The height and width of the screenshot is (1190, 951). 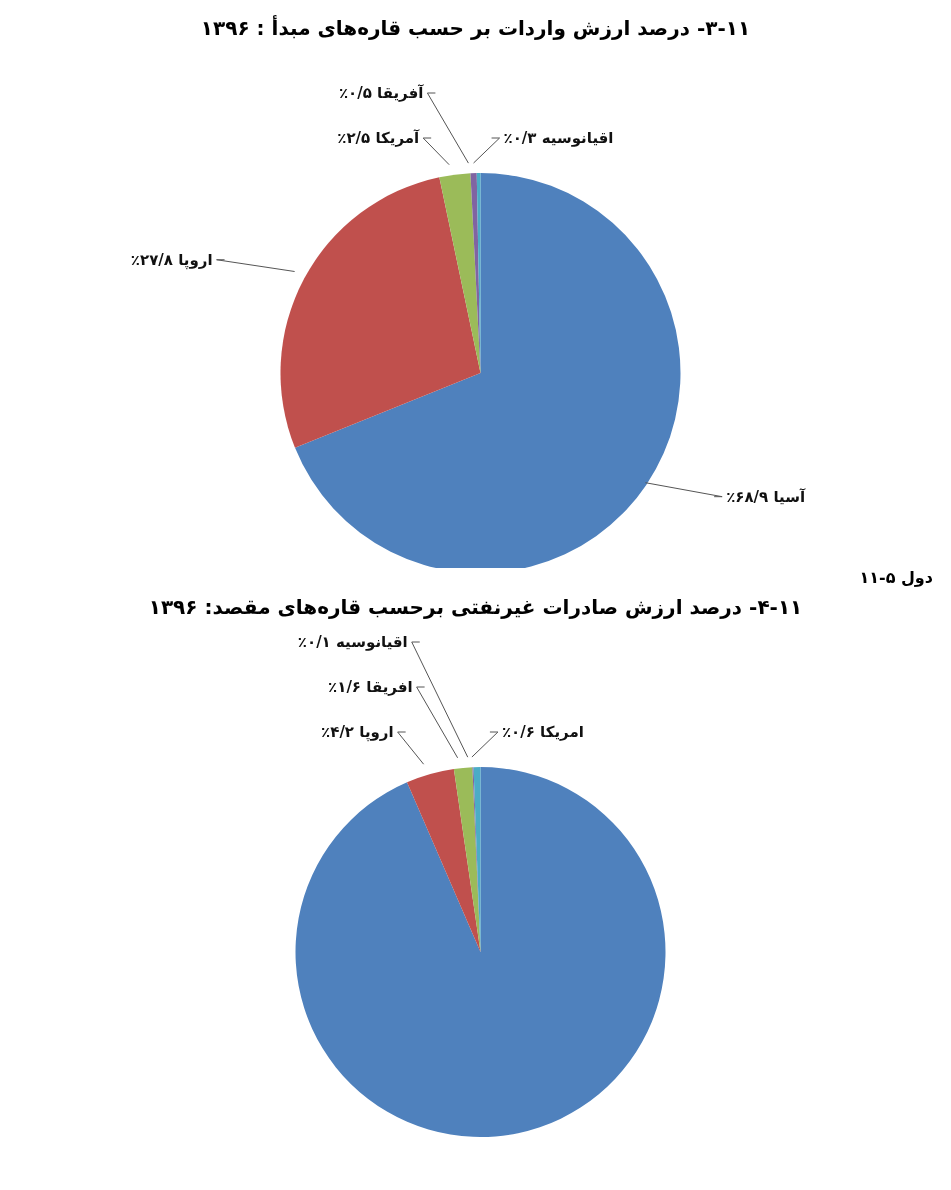 What do you see at coordinates (352, 642) in the screenshot?
I see `slice-label: اقیانوسیه ۰/۱٪` at bounding box center [352, 642].